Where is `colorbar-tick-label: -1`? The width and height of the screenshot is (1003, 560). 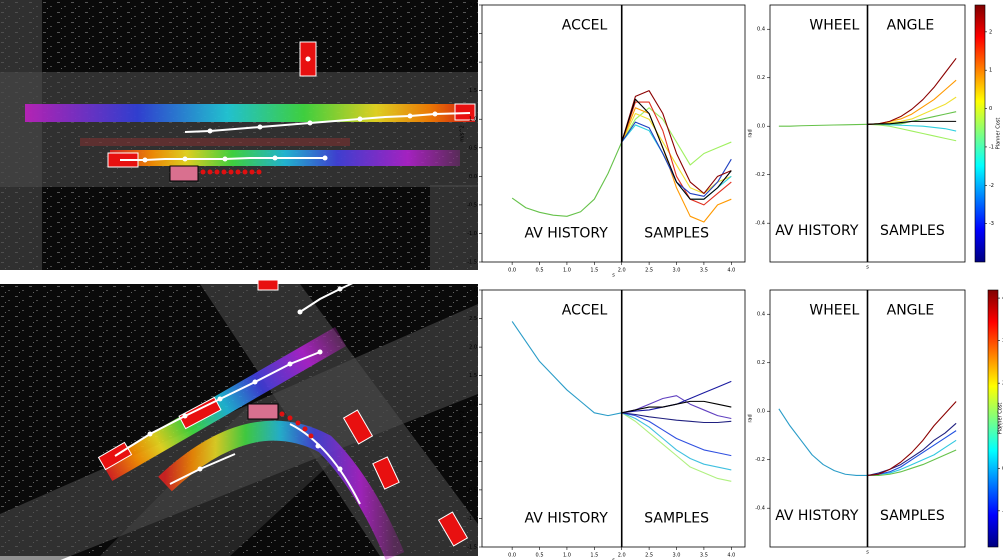
colorbar-tick-label: -1 is located at coordinates (991, 147).